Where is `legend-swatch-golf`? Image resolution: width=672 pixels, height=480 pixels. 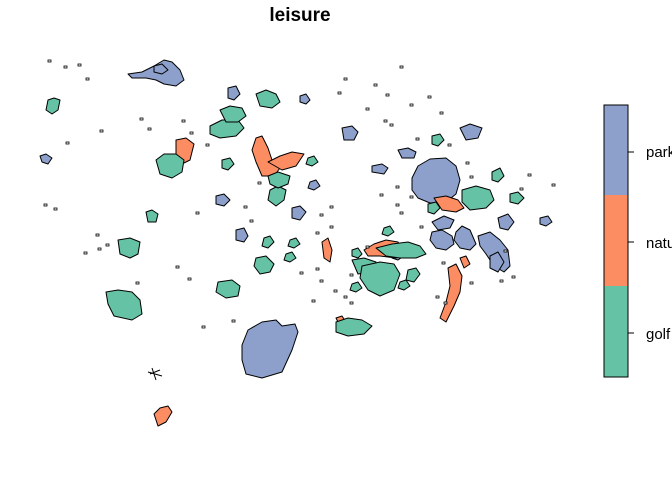
legend-swatch-golf is located at coordinates (616, 331).